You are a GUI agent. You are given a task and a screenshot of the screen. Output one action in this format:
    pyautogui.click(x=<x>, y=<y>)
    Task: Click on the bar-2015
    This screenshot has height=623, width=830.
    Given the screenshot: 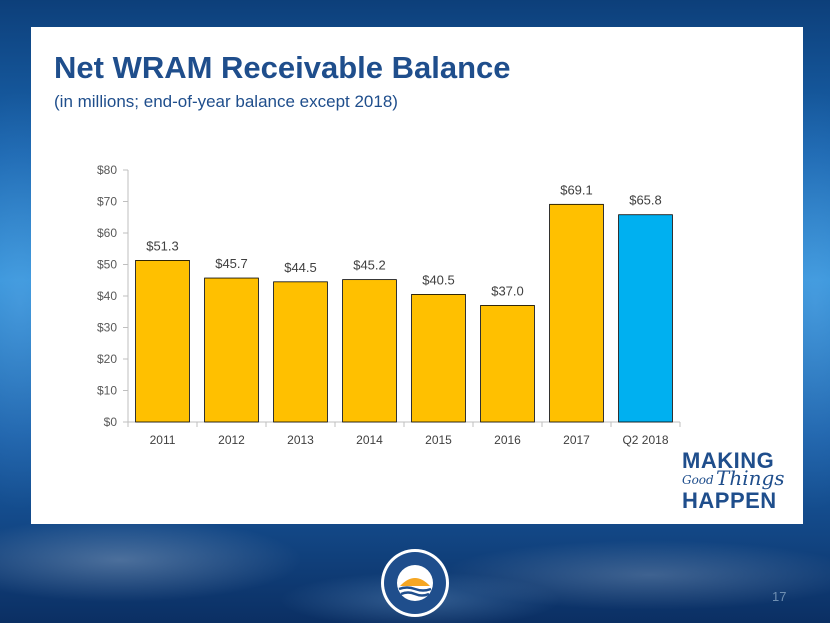 What is the action you would take?
    pyautogui.click(x=438, y=358)
    